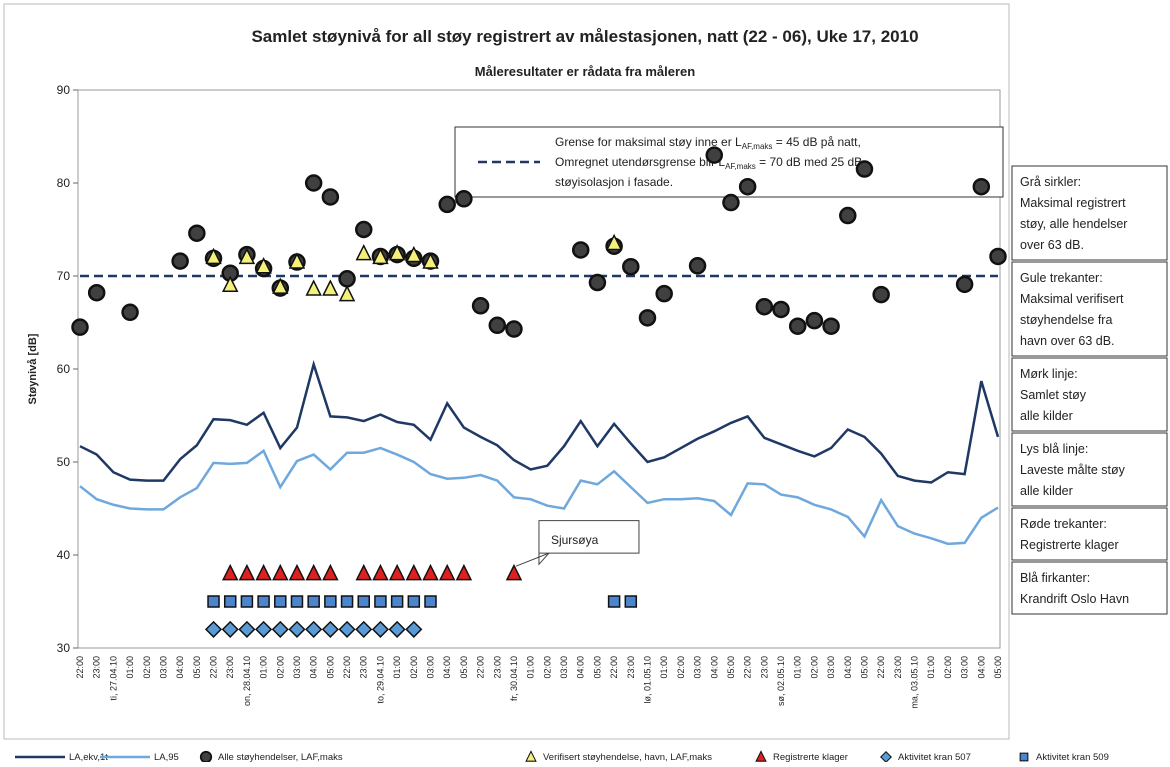 Image resolution: width=1170 pixels, height=767 pixels. What do you see at coordinates (64, 369) in the screenshot?
I see `y-tick-label: 60` at bounding box center [64, 369].